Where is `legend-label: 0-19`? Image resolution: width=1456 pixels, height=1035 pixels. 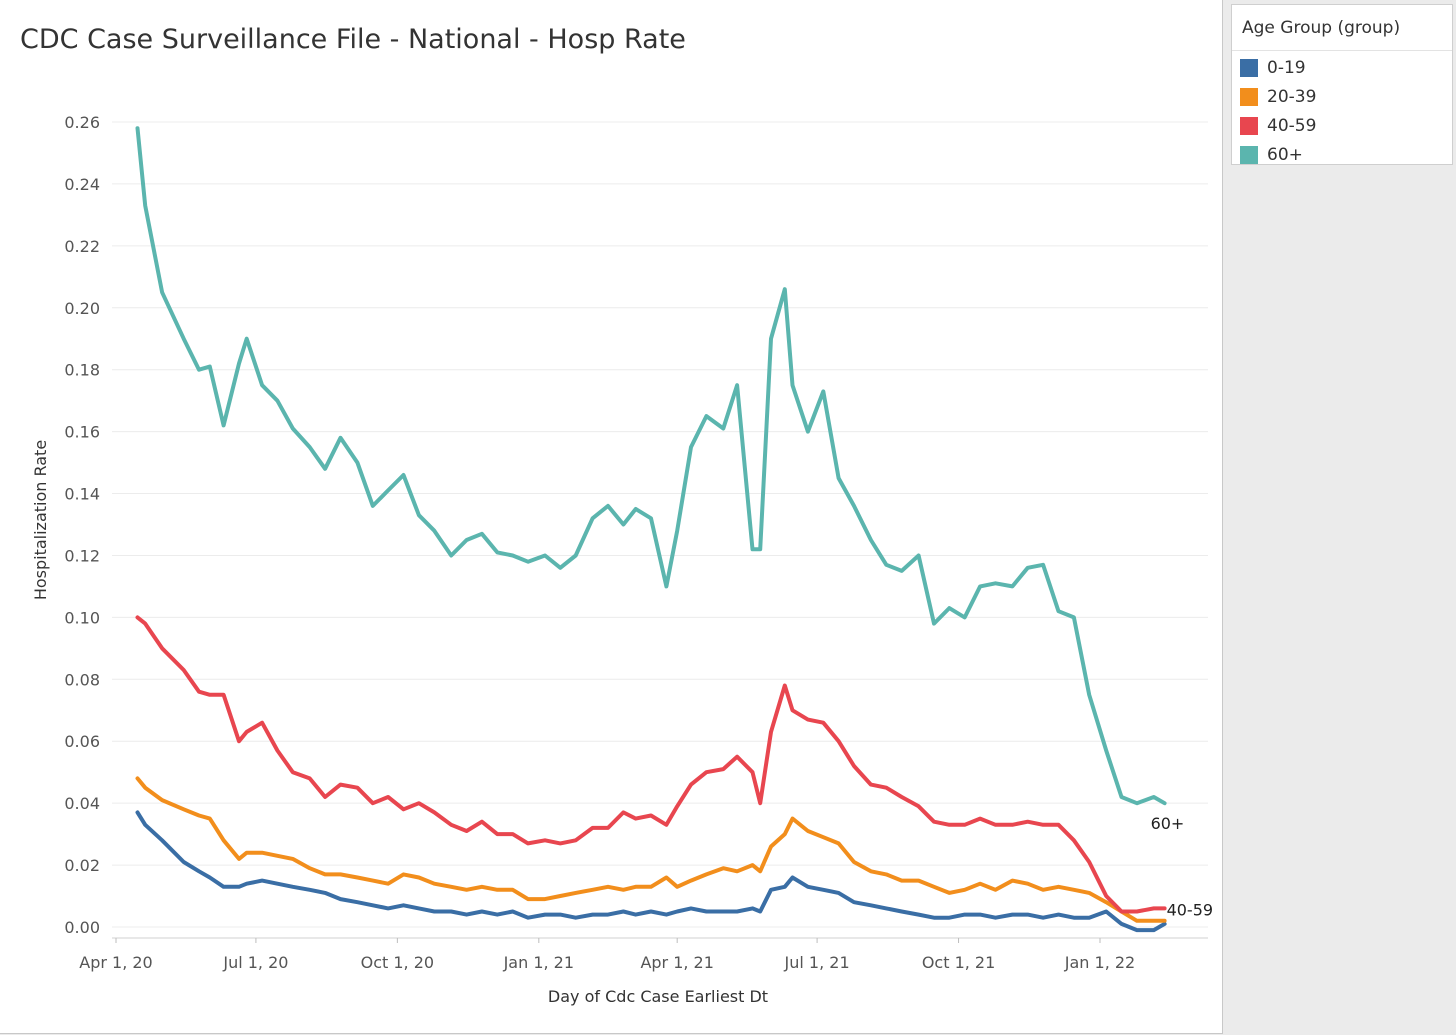
legend-label: 0-19 is located at coordinates (1286, 68).